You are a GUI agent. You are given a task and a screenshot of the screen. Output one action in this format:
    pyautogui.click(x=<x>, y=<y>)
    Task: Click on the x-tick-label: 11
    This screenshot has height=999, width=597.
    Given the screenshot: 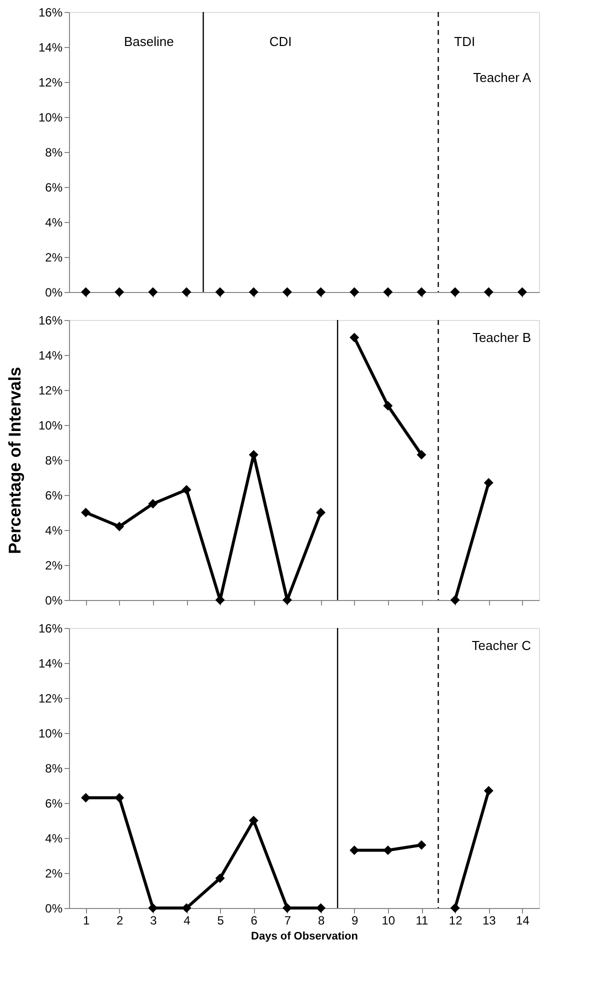 What is the action you would take?
    pyautogui.click(x=422, y=921)
    